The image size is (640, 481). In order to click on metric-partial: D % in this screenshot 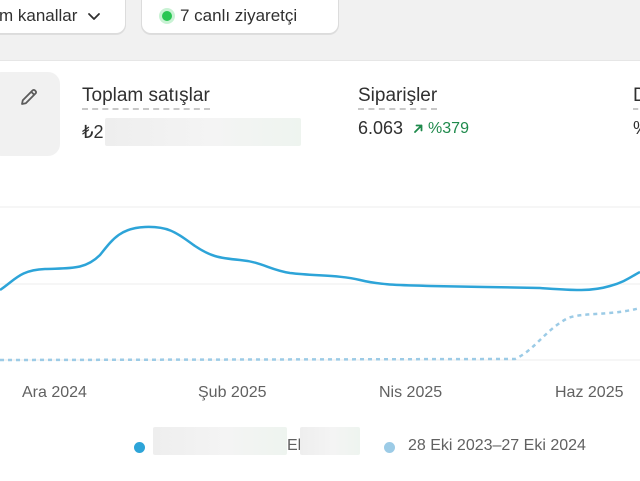, I will do `click(636, 112)`.